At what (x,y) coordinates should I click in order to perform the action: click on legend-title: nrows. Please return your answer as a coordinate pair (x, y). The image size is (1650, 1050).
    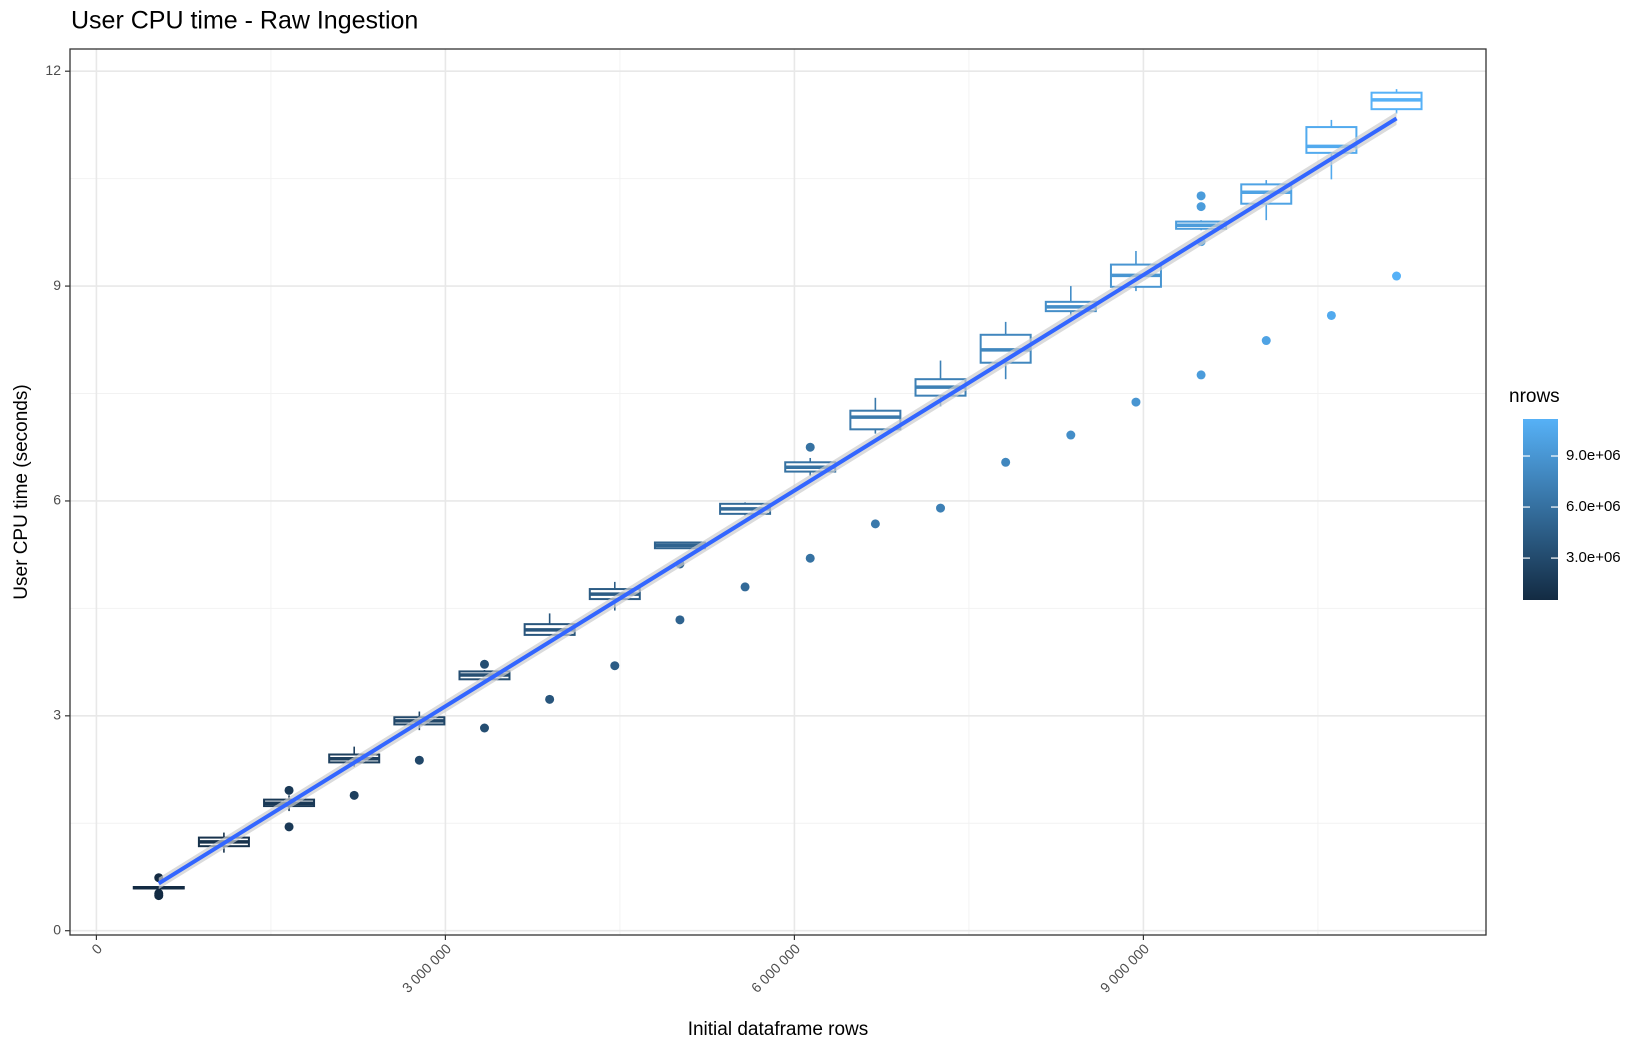
    Looking at the image, I should click on (1534, 396).